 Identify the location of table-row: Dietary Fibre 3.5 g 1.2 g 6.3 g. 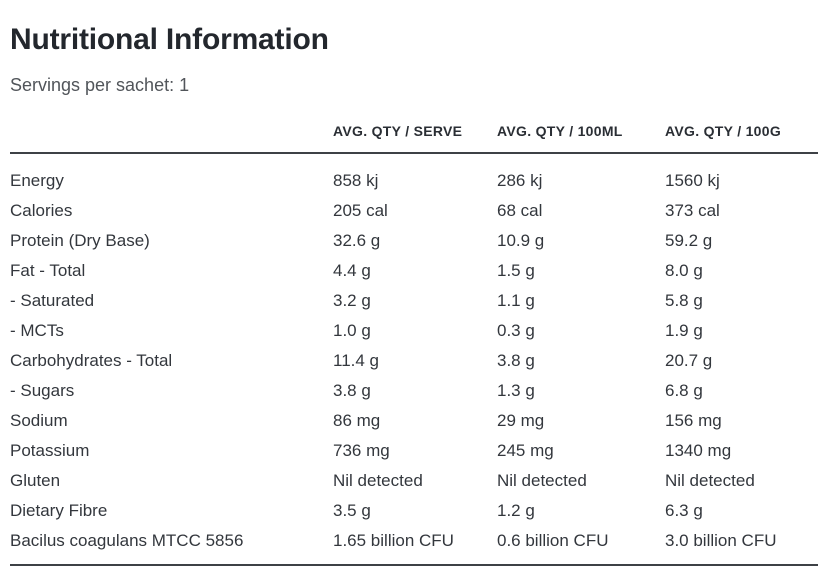
(414, 511).